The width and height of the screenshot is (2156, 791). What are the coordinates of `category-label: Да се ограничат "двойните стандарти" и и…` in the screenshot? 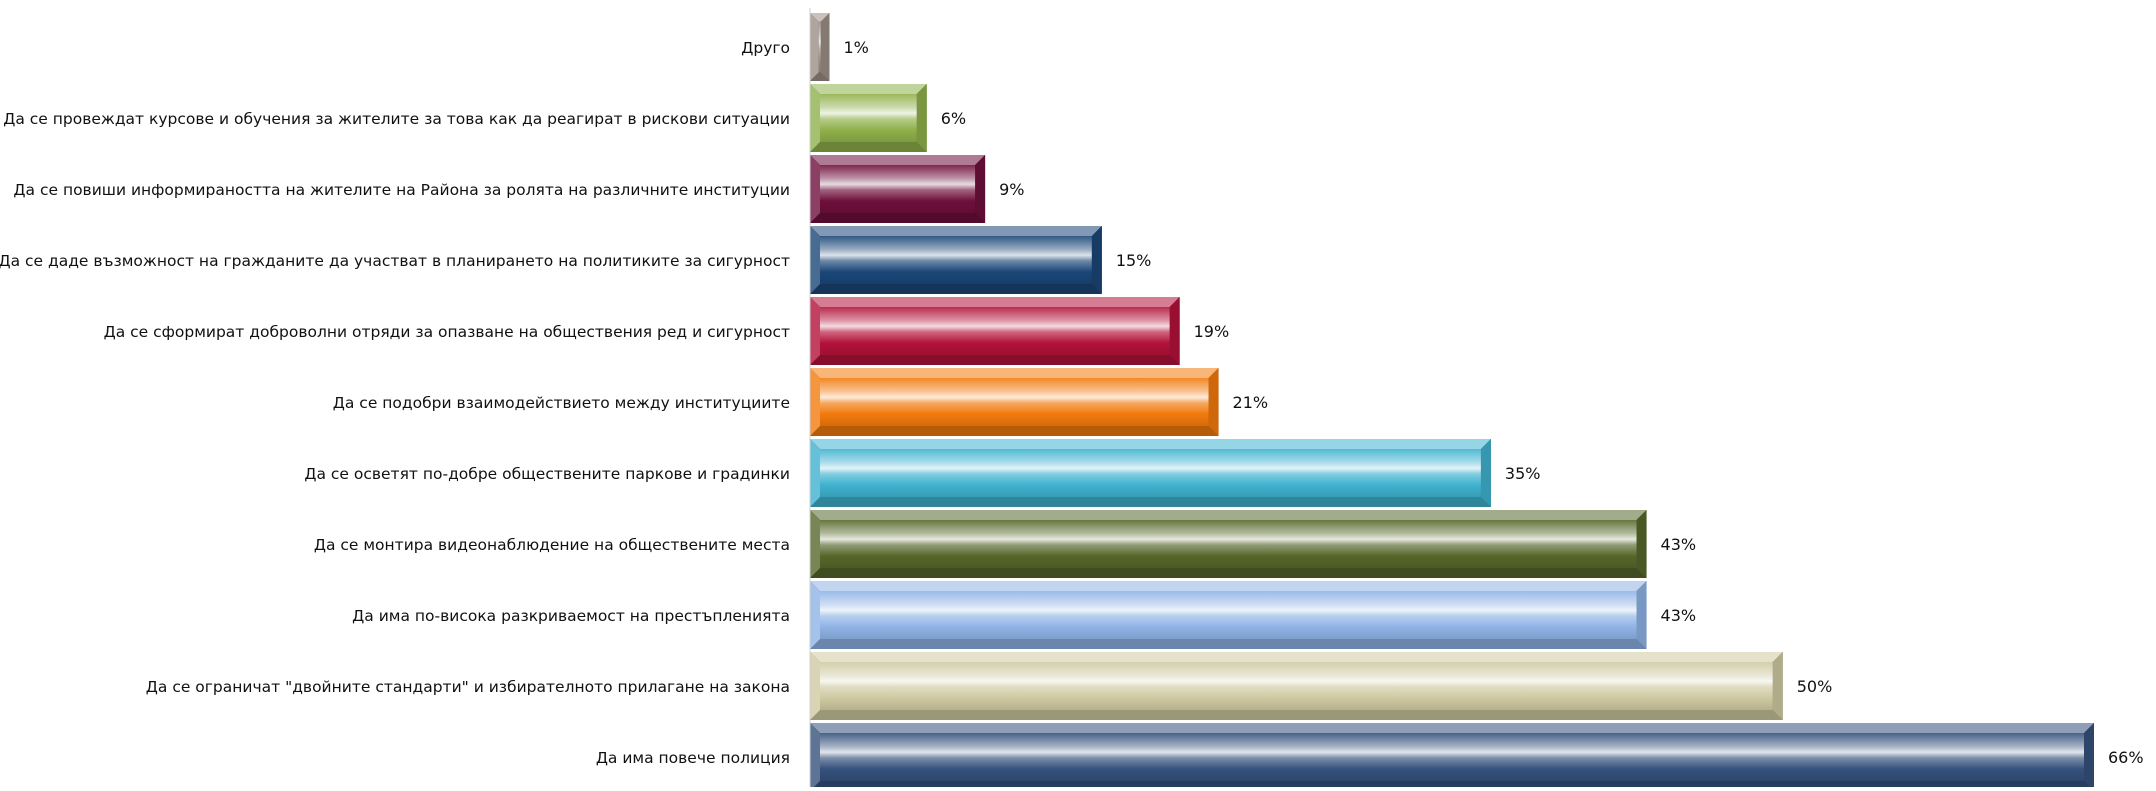 It's located at (468, 687).